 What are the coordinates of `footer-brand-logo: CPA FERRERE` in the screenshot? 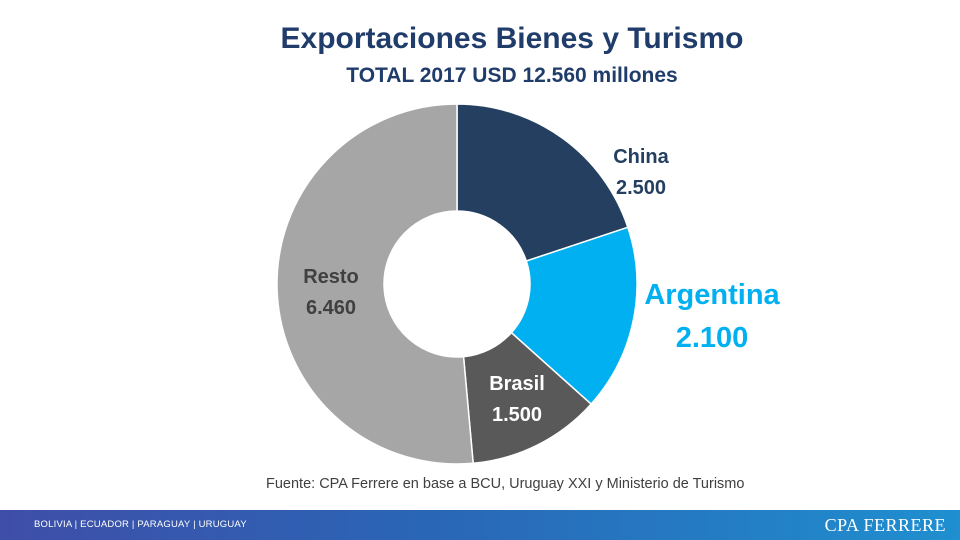 It's located at (885, 525).